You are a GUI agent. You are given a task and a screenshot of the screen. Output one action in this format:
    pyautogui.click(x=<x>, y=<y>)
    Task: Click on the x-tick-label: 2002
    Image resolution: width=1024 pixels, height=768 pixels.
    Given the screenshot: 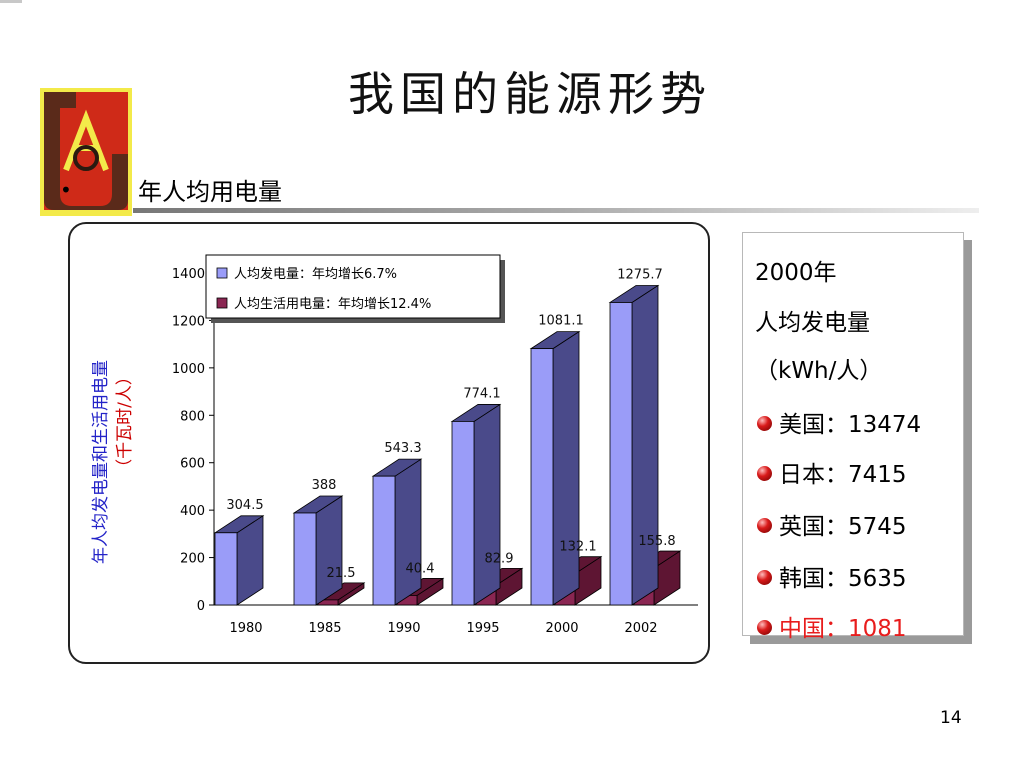 What is the action you would take?
    pyautogui.click(x=640, y=628)
    